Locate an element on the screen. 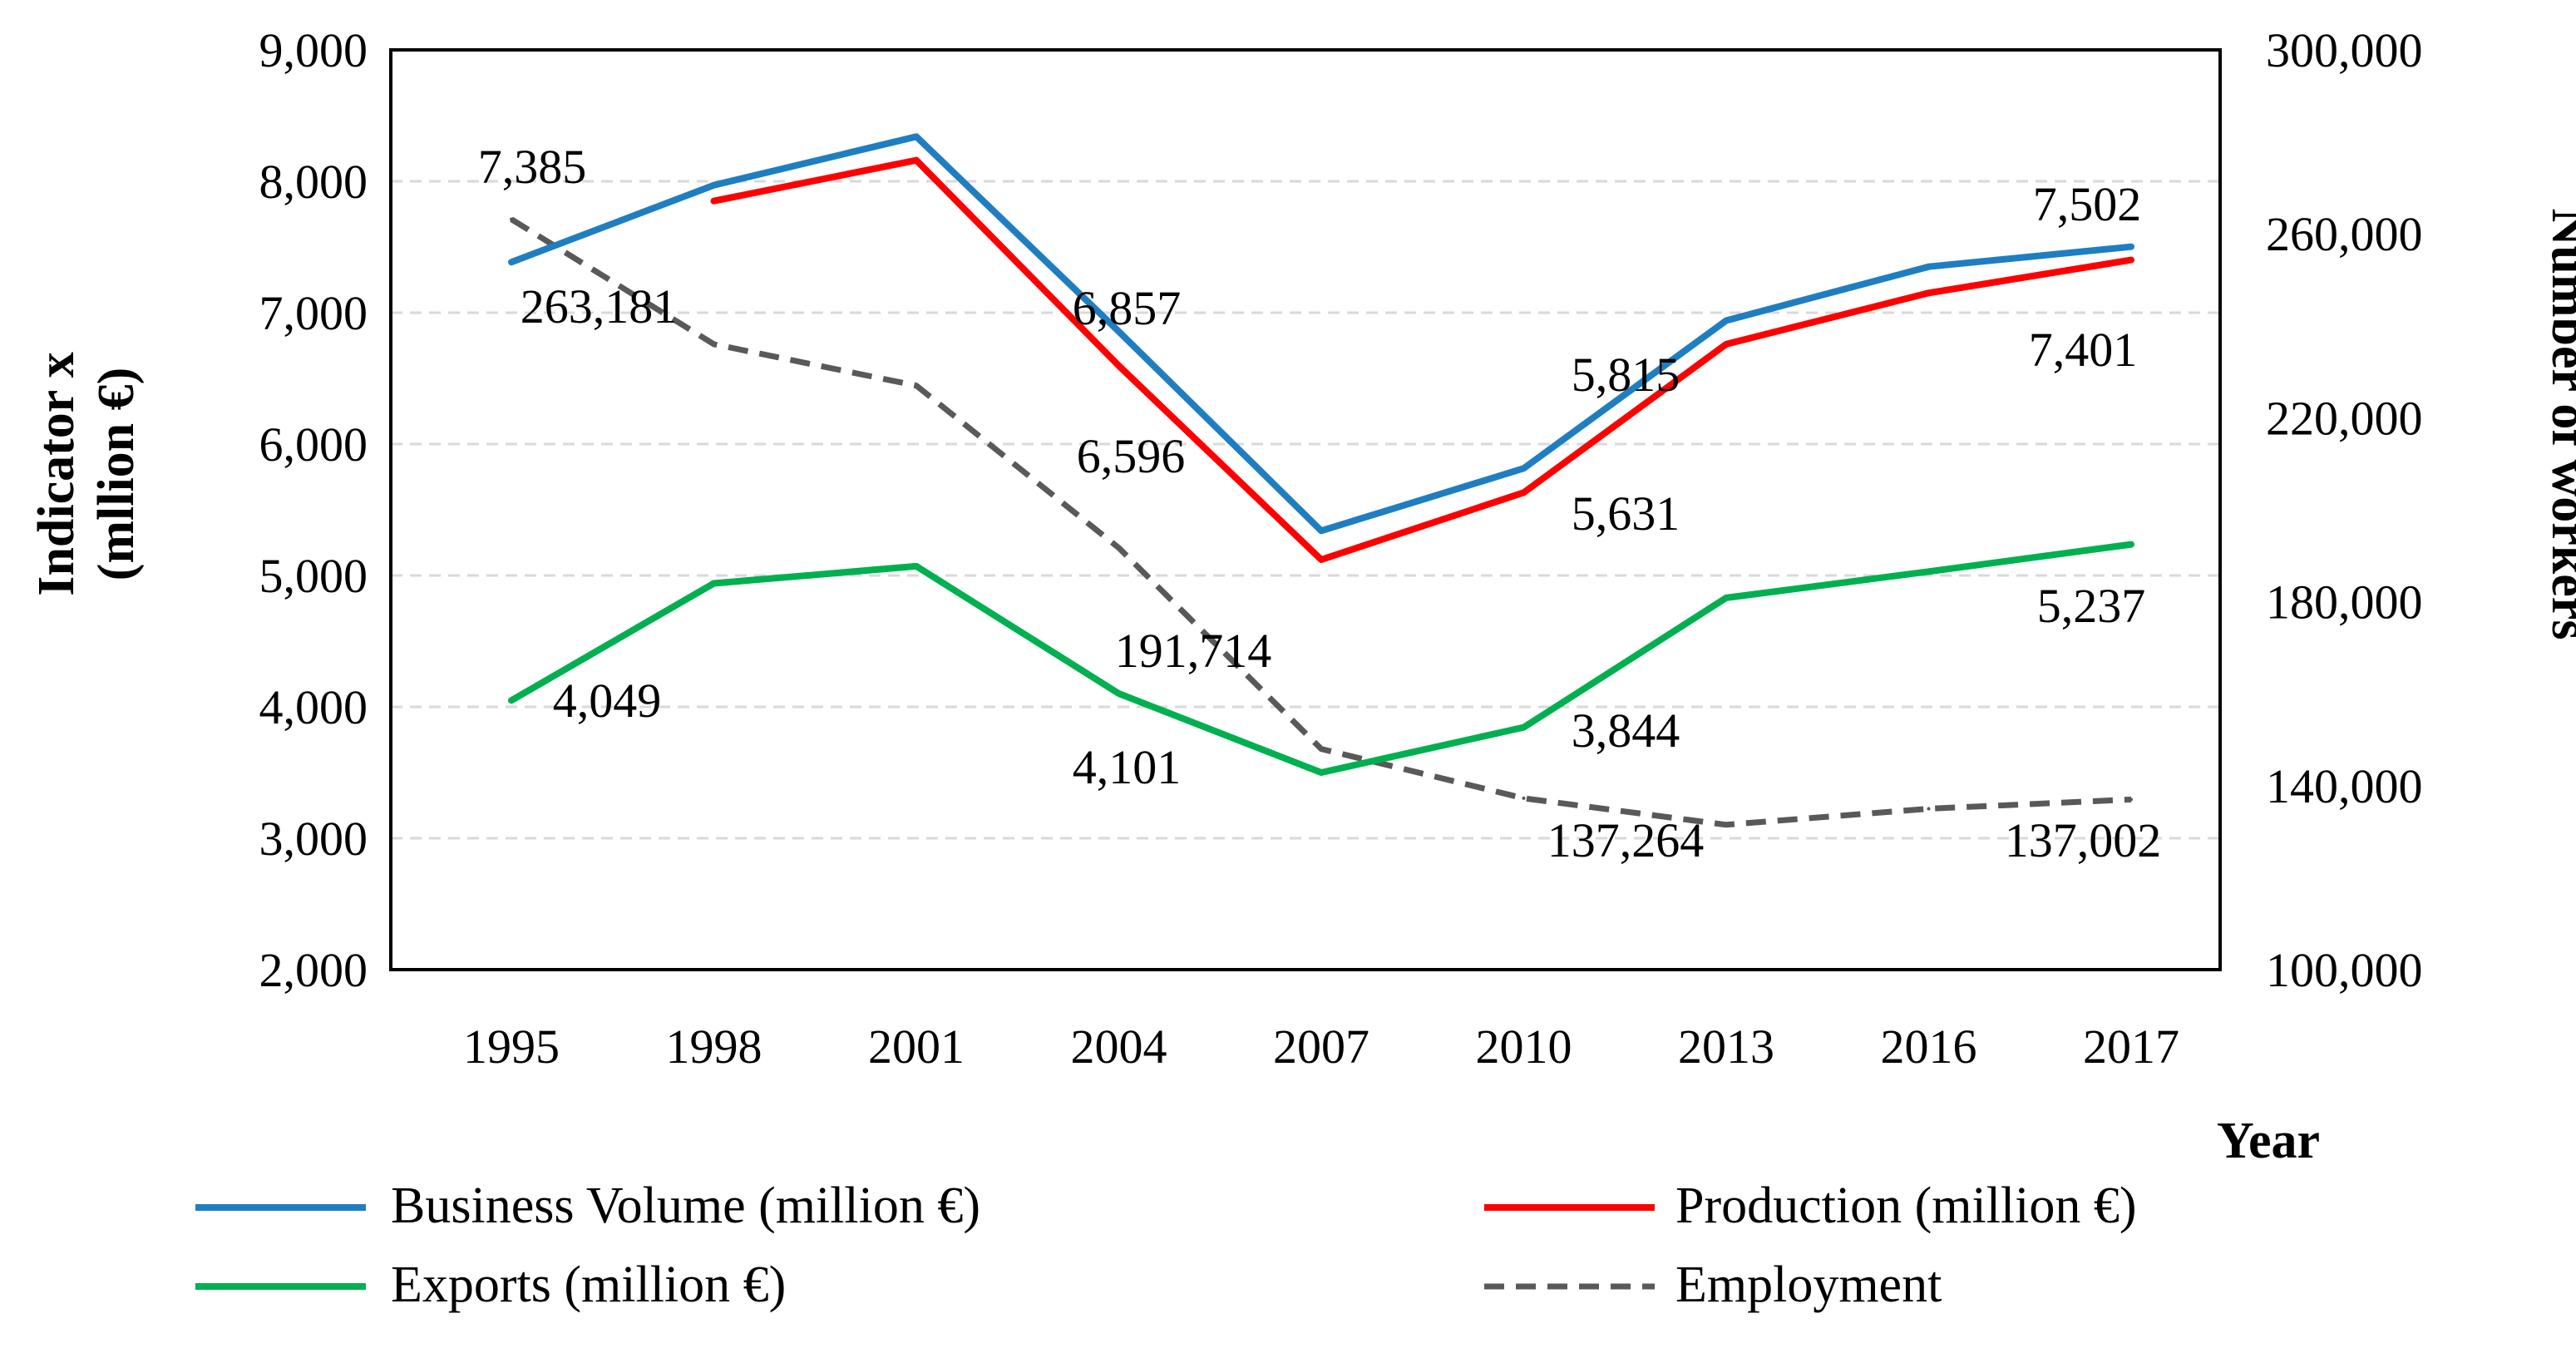 This screenshot has width=2576, height=1353. y-axis-left-title-line2: (mllion €) is located at coordinates (116, 474).